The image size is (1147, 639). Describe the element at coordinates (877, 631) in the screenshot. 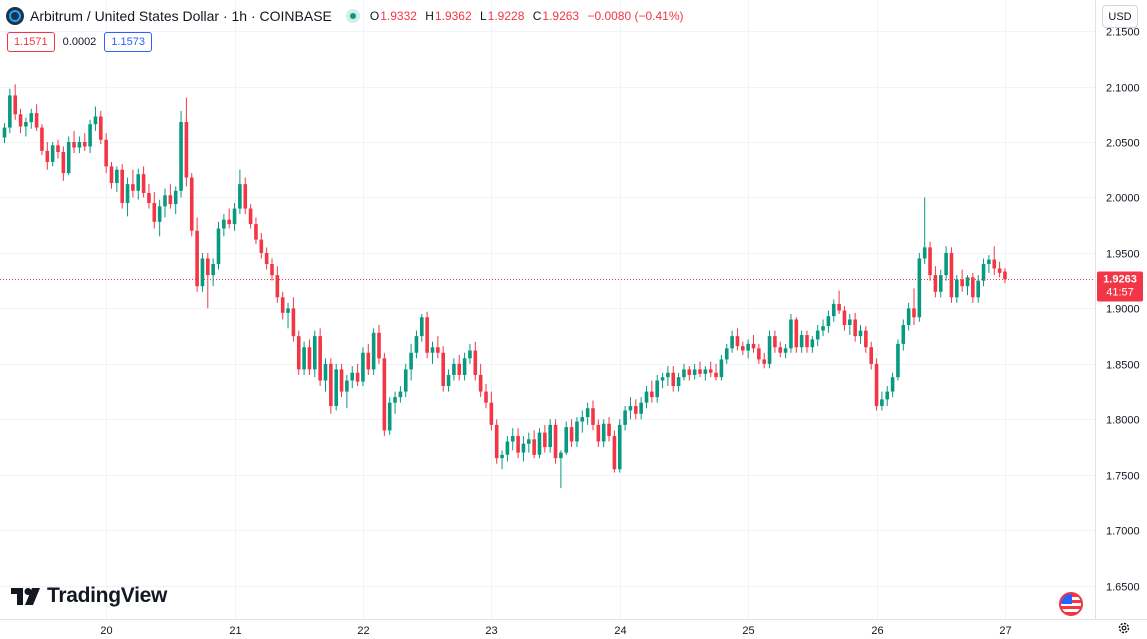

I see `time-tick-label: 26` at that location.